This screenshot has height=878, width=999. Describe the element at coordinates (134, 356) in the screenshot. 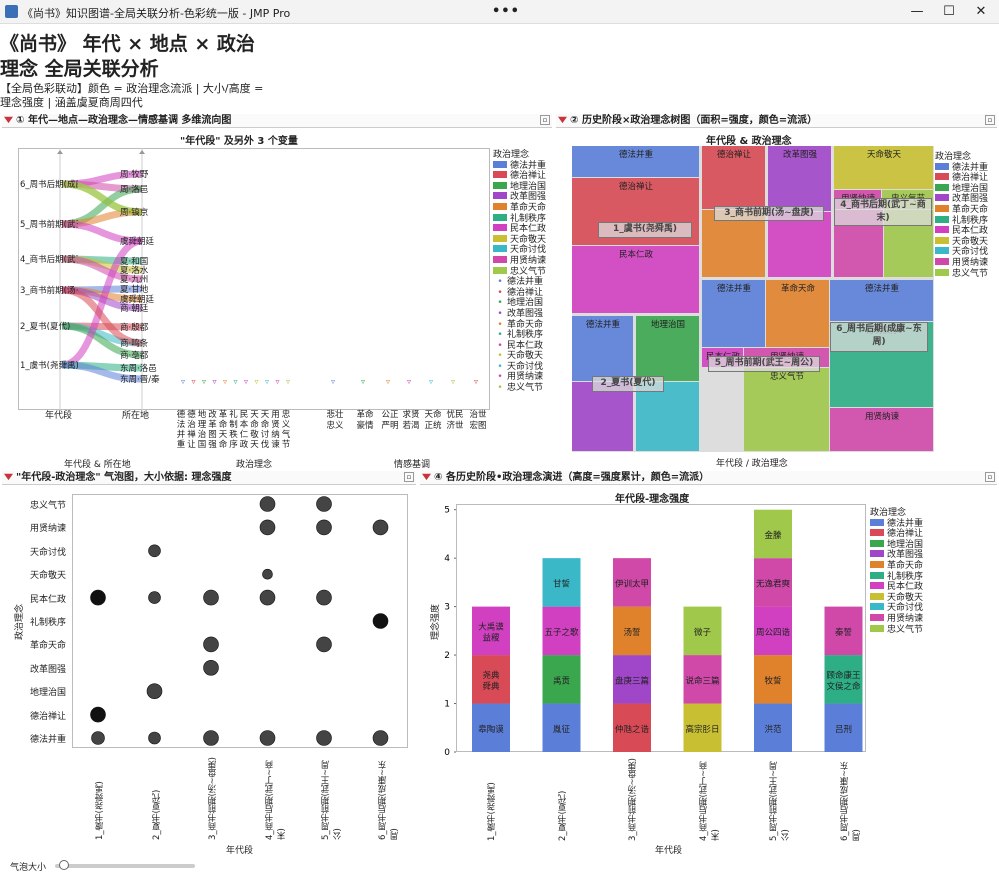

I see `place-label: 商·亳都` at that location.